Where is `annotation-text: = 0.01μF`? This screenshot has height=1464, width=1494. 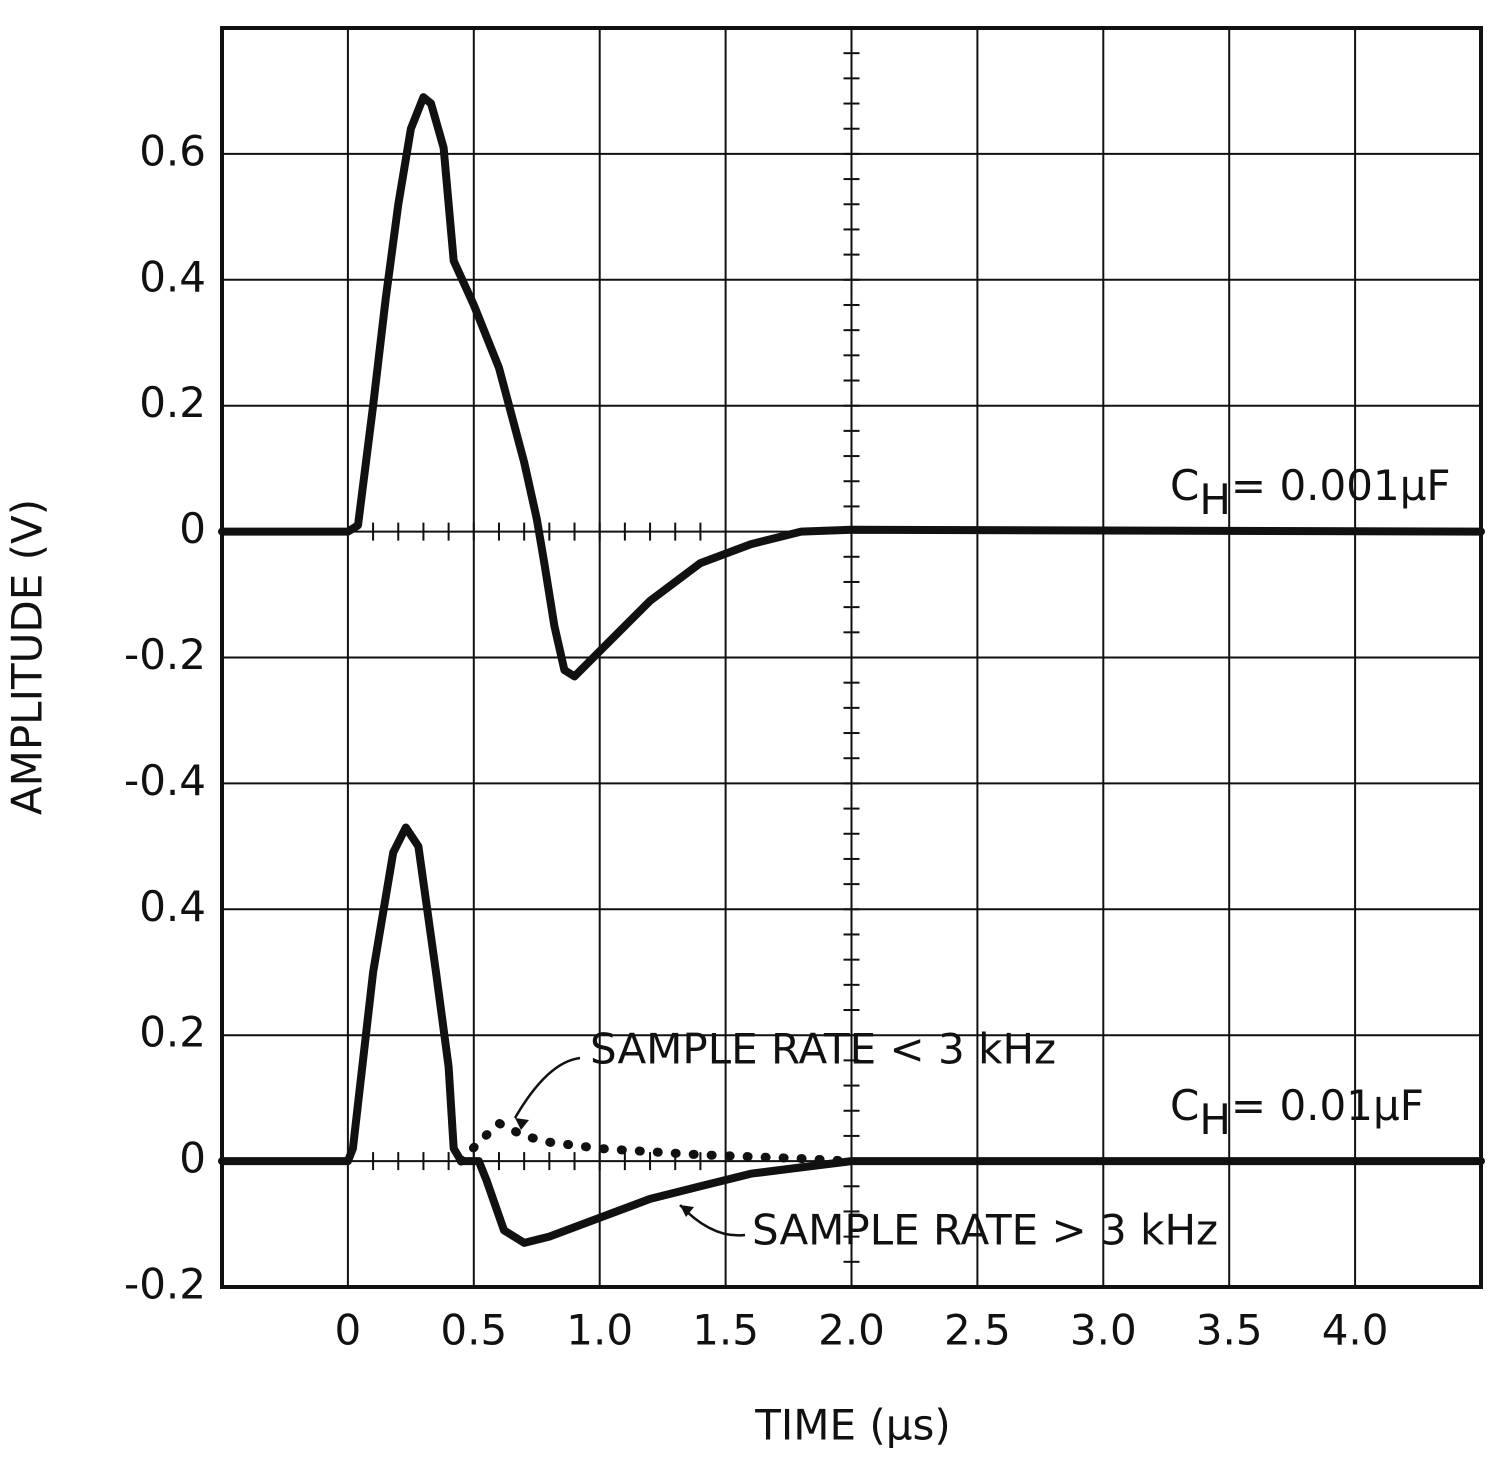 annotation-text: = 0.01μF is located at coordinates (1327, 1105).